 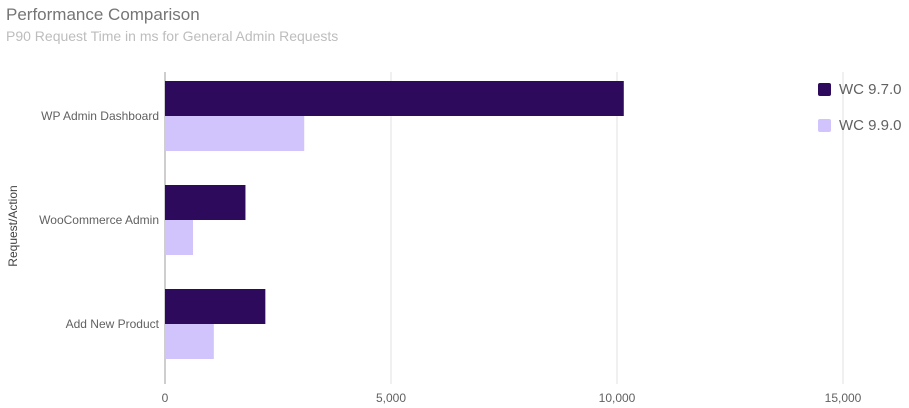 What do you see at coordinates (870, 125) in the screenshot?
I see `legend-label-wc-9-9-0: WC 9.9.0` at bounding box center [870, 125].